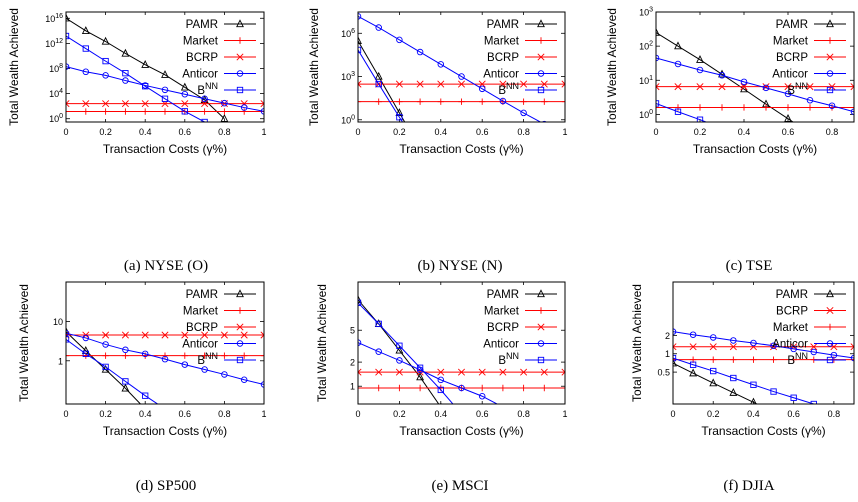 The image size is (858, 502). Describe the element at coordinates (502, 42) in the screenshot. I see `legend-label: Market` at that location.